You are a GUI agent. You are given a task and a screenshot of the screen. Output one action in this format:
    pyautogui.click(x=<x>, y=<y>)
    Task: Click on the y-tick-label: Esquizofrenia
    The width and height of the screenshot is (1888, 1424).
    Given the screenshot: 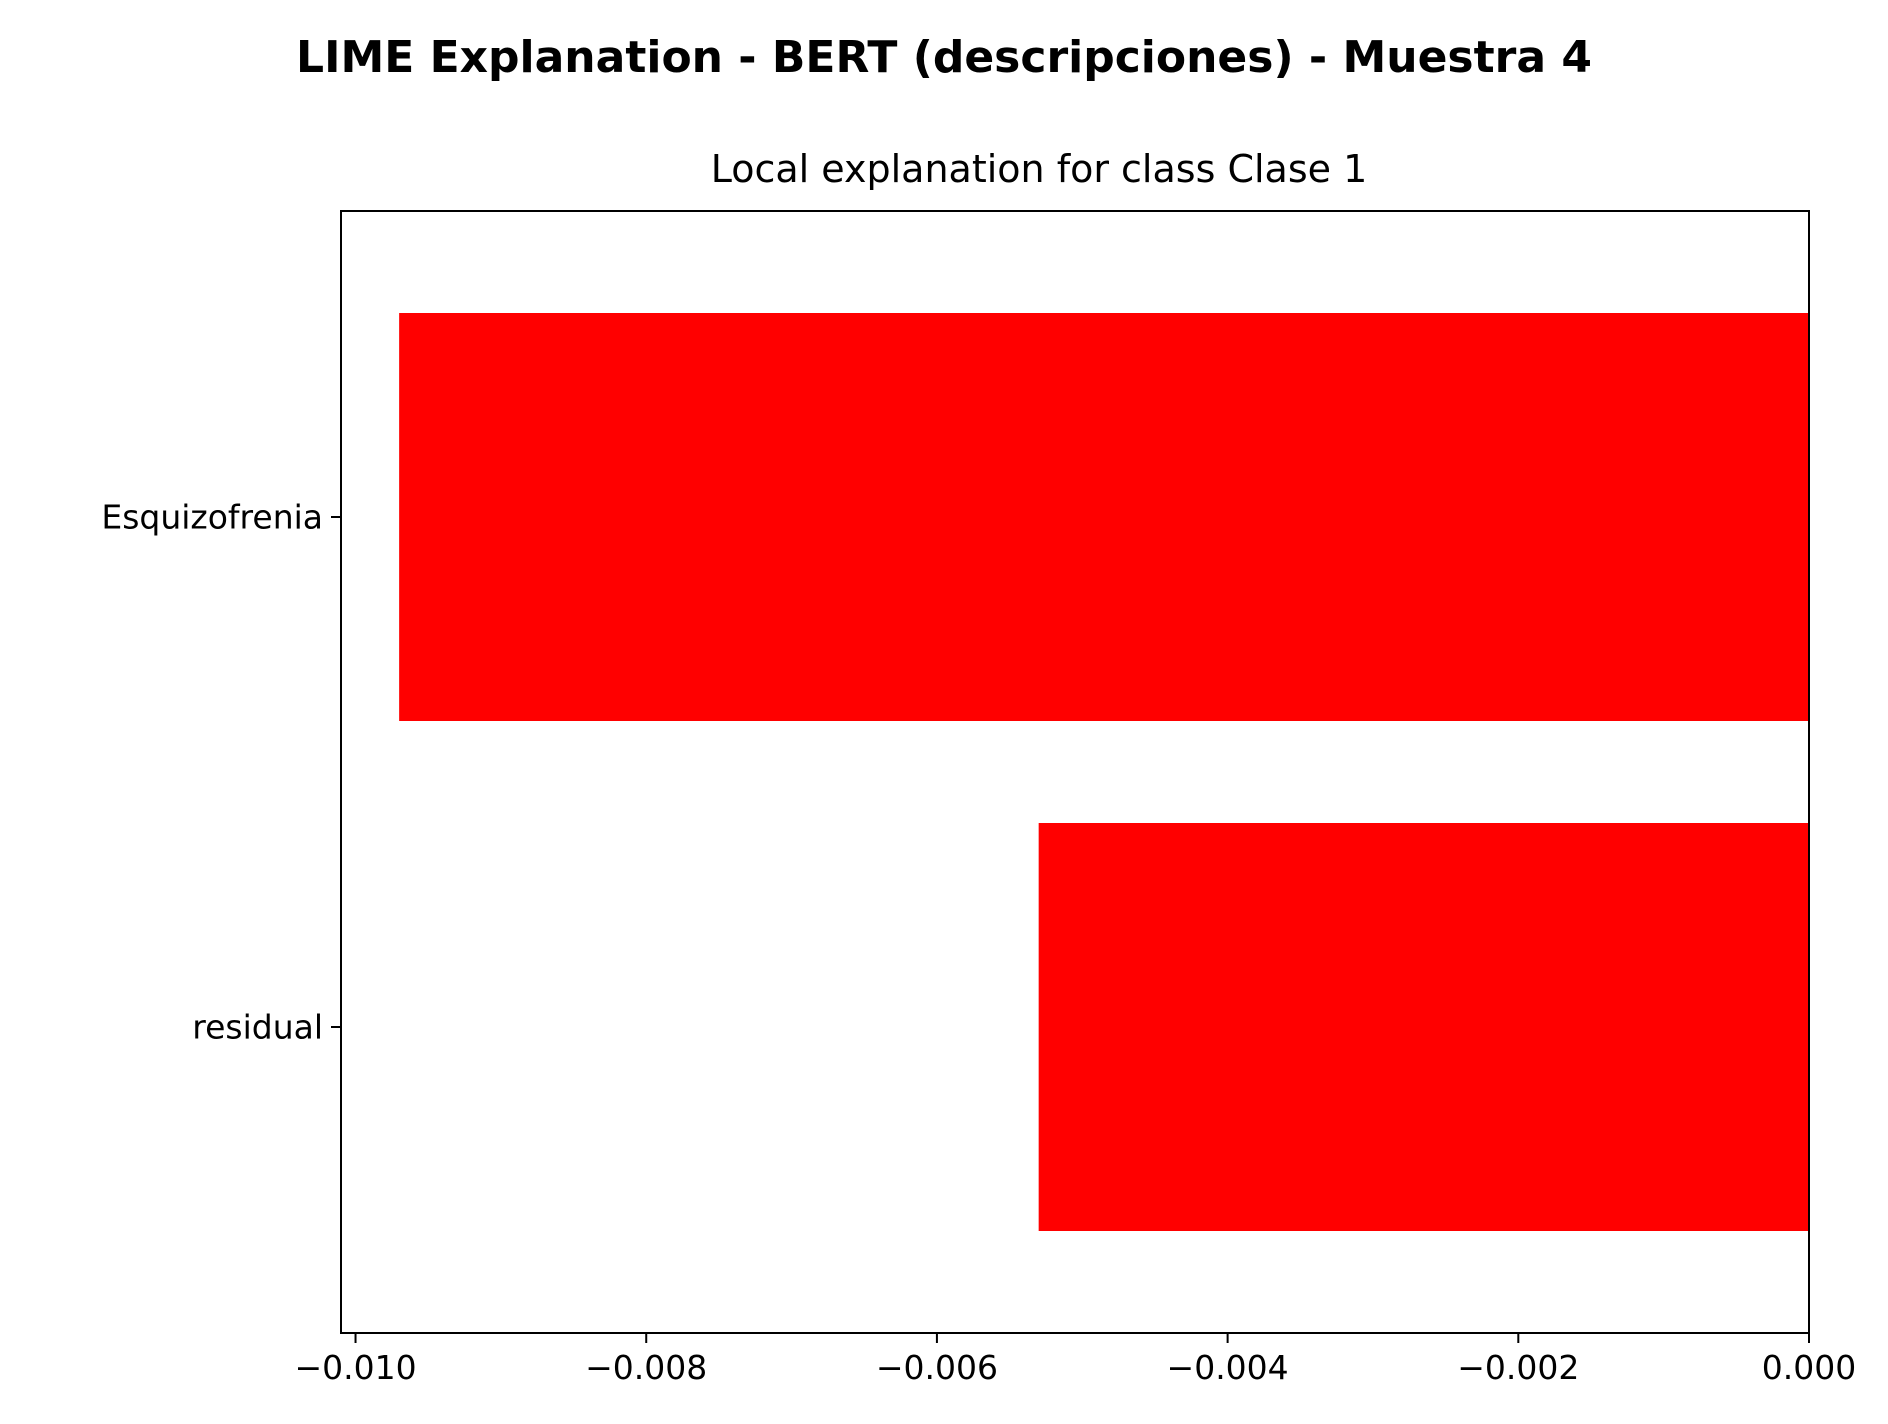 What is the action you would take?
    pyautogui.click(x=212, y=517)
    